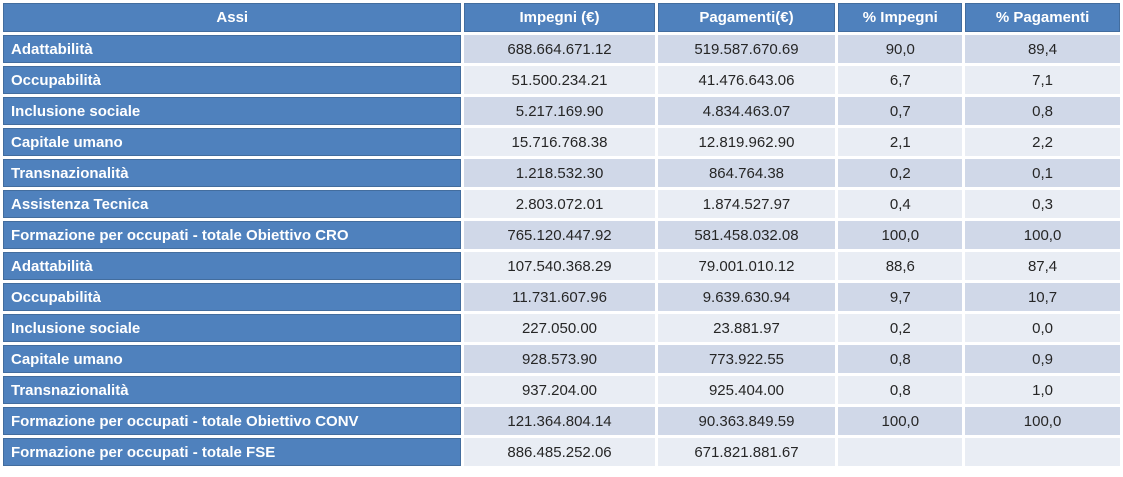 Image resolution: width=1123 pixels, height=477 pixels. Describe the element at coordinates (1042, 359) in the screenshot. I see `pct-pagamenti-cell: 0,9` at that location.